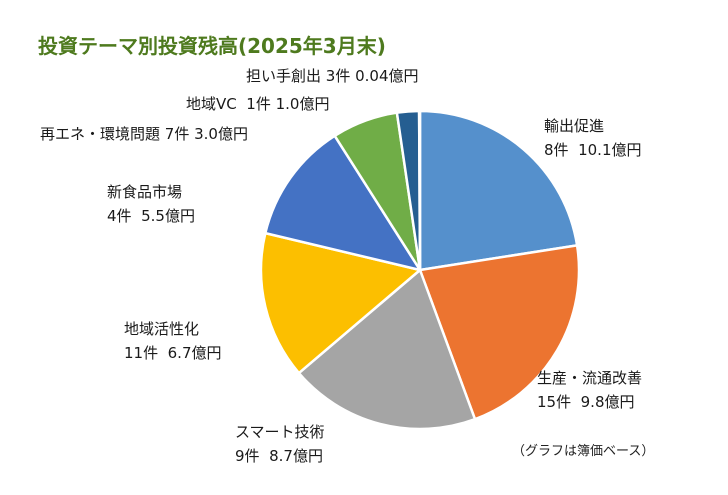 This screenshot has height=495, width=728. Describe the element at coordinates (145, 192) in the screenshot. I see `slice-label-name: 新食品市場` at that location.